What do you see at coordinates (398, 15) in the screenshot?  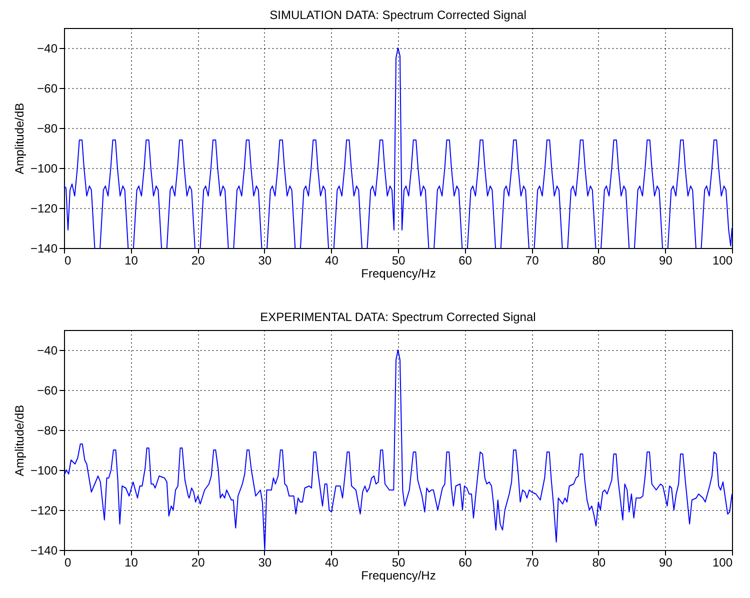 I see `chart-title: SIMULATION DATA: Spectrum Corrected Signal` at bounding box center [398, 15].